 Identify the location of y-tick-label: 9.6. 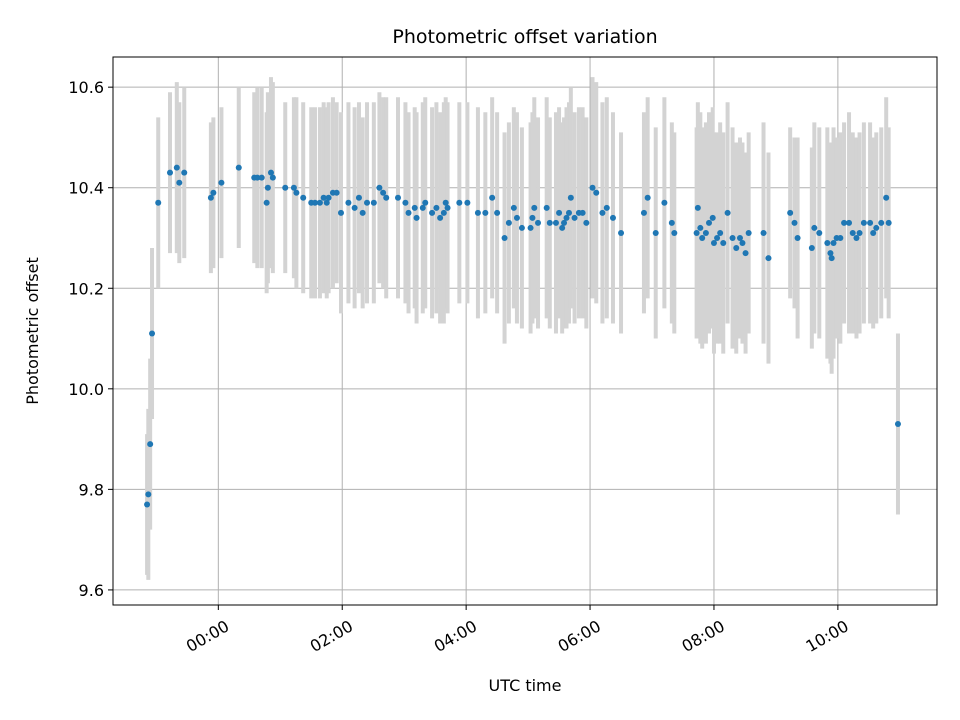
(91, 590).